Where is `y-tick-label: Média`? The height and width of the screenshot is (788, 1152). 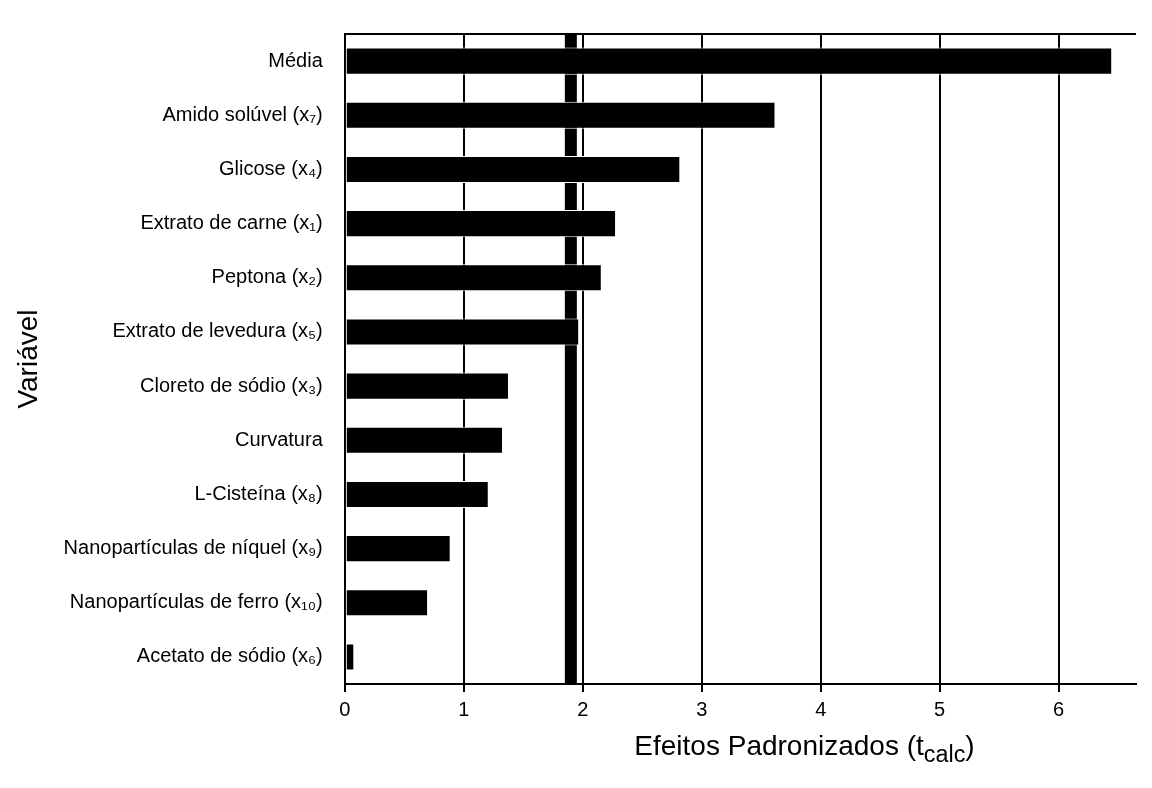
y-tick-label: Média is located at coordinates (296, 59).